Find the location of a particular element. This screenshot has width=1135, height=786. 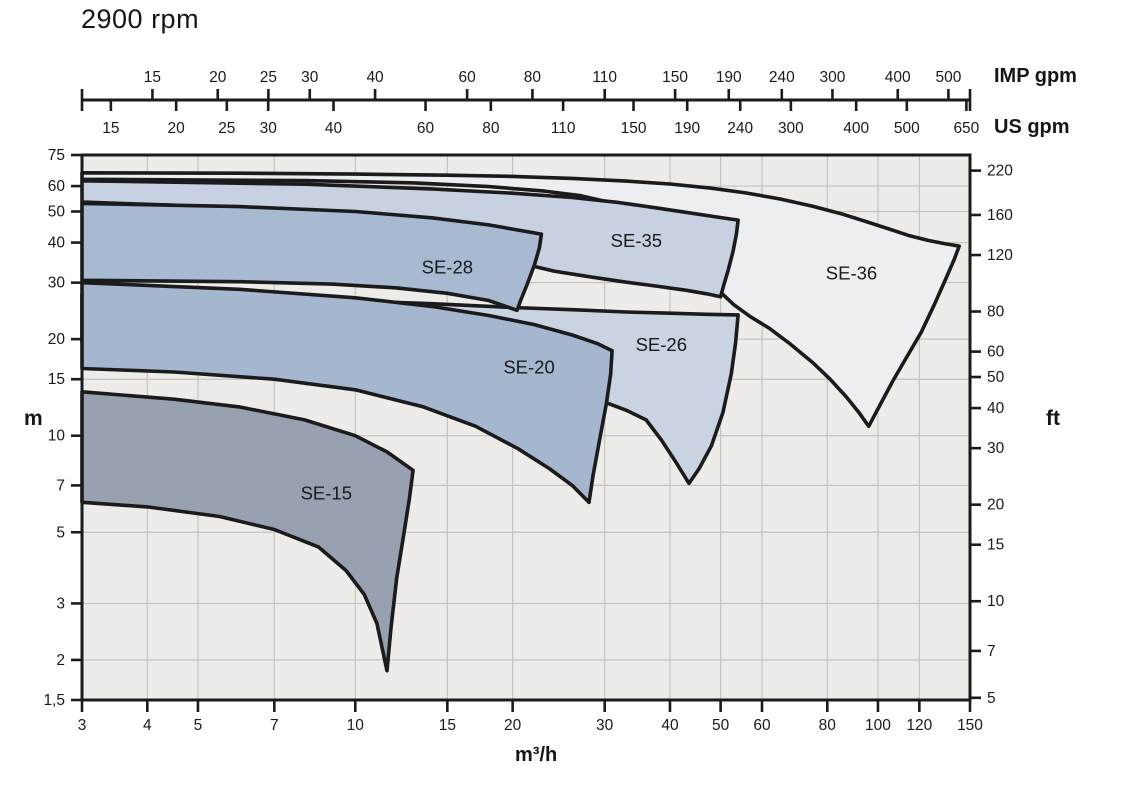

imp-gpm-tick-label: 40 is located at coordinates (375, 77).